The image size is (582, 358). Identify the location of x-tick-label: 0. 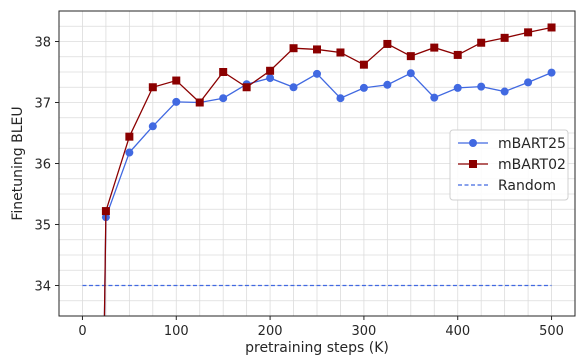
(82, 331).